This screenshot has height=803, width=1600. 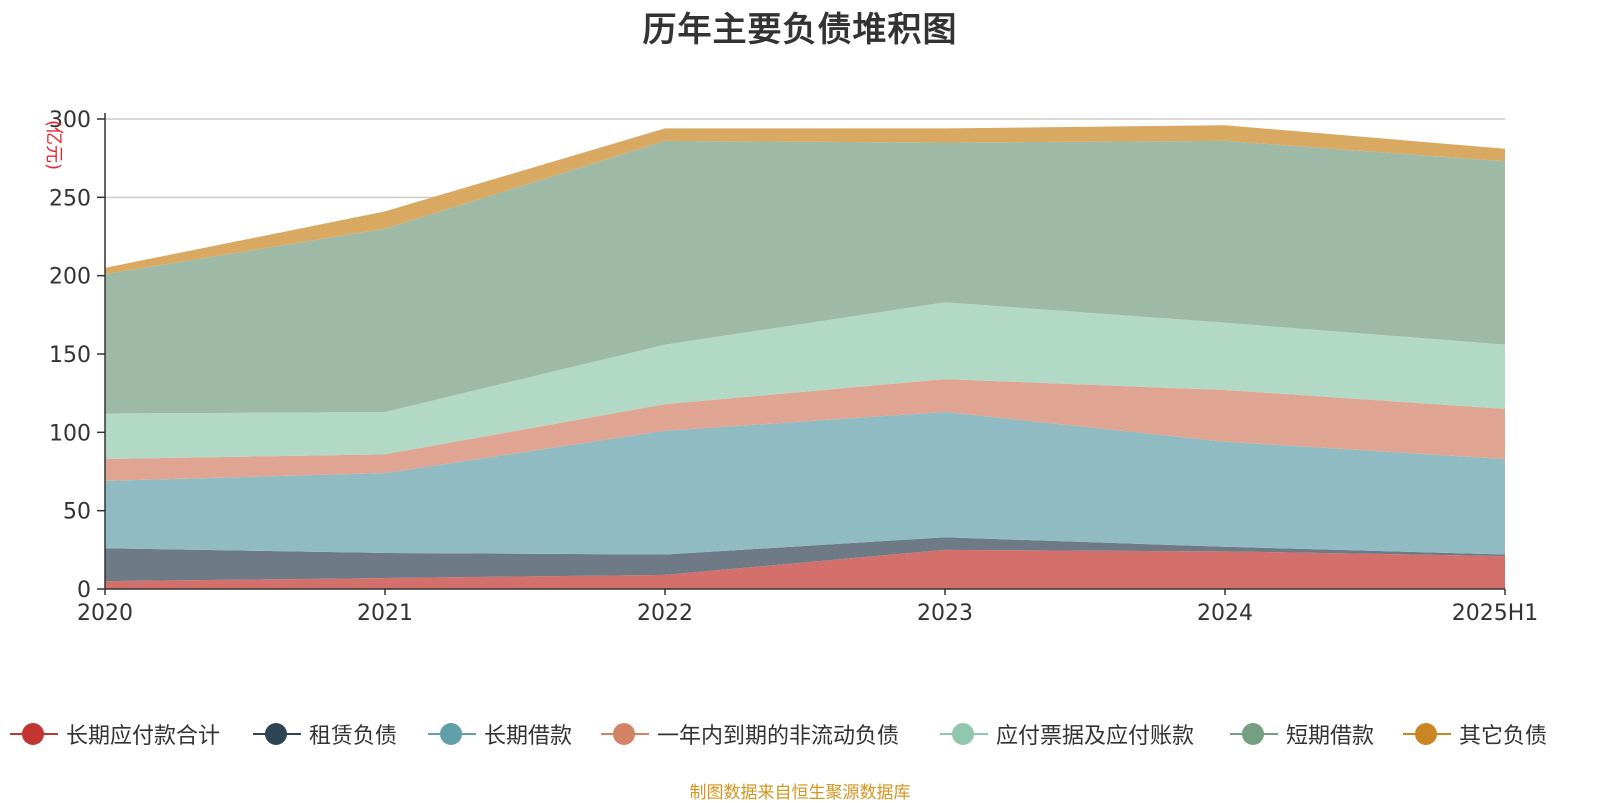 What do you see at coordinates (70, 277) in the screenshot?
I see `y-tick-label: 200` at bounding box center [70, 277].